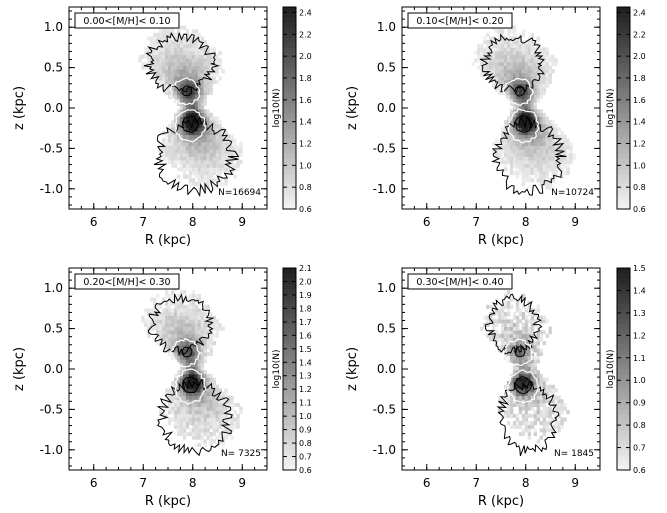 This screenshot has height=513, width=667. I want to click on metallicity-label: 0.00<[M/H]< 0.10, so click(126, 21).